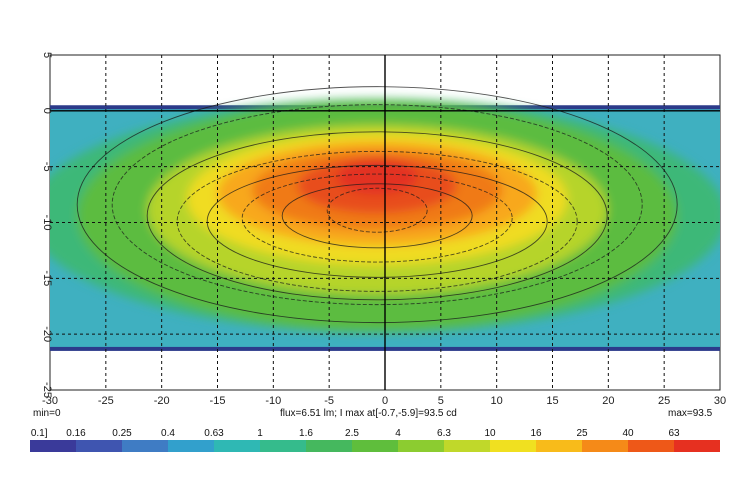 The height and width of the screenshot is (500, 750). What do you see at coordinates (608, 401) in the screenshot?
I see `x-tick-label: 20` at bounding box center [608, 401].